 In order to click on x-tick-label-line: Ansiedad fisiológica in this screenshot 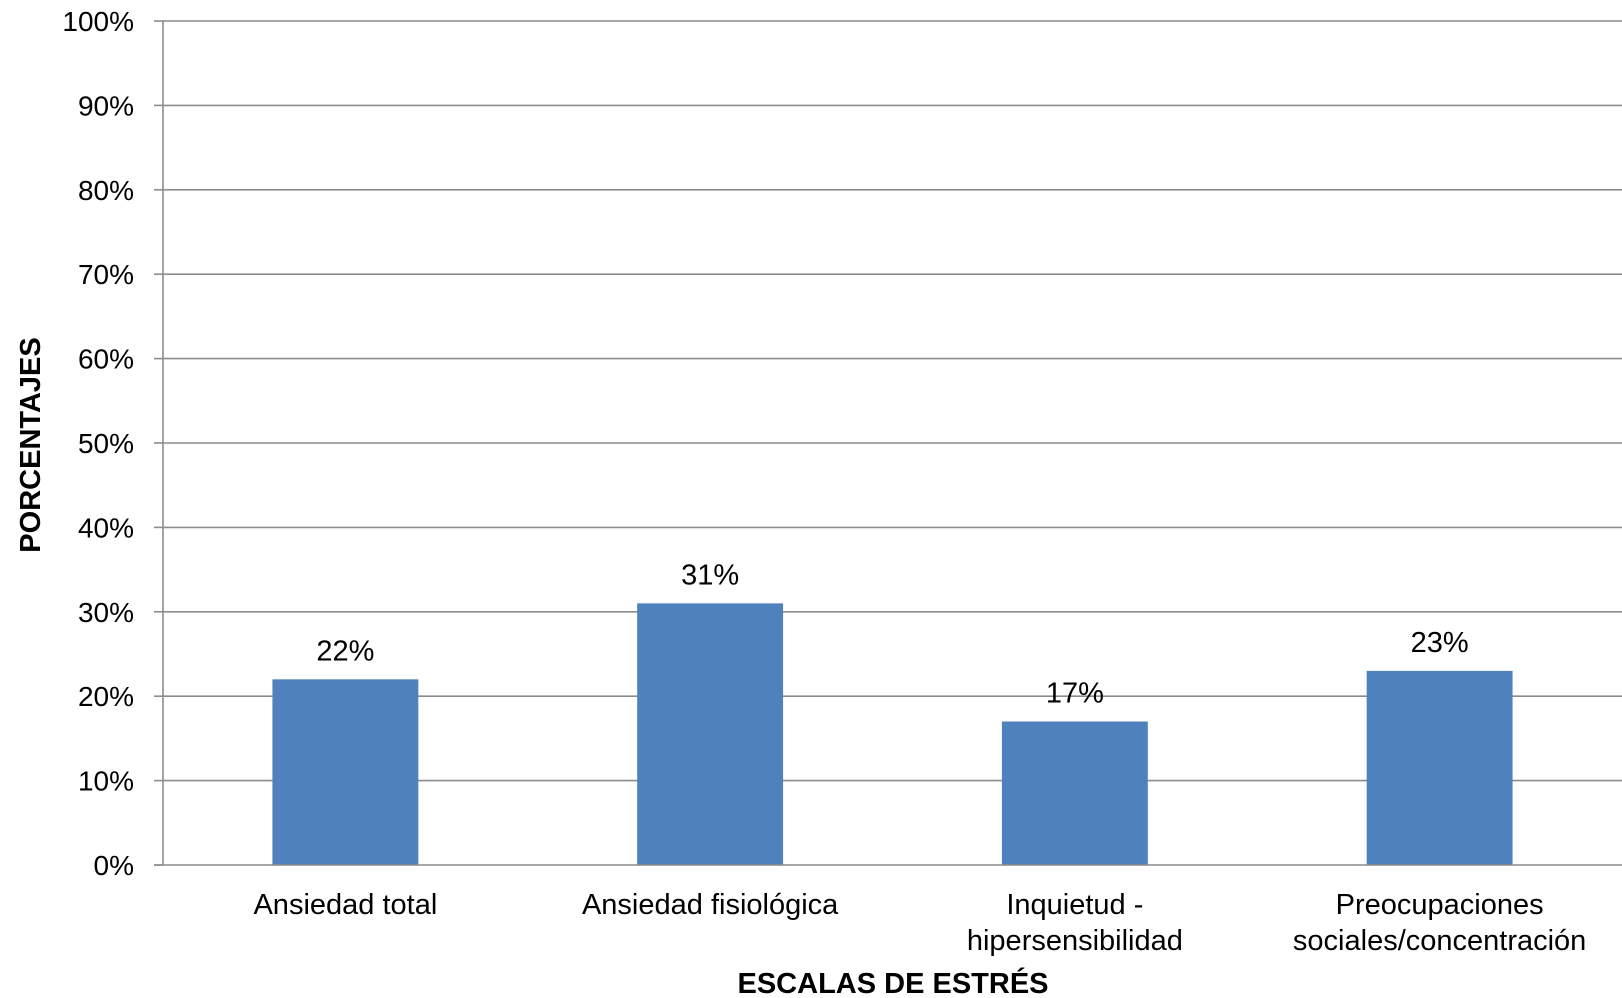, I will do `click(710, 905)`.